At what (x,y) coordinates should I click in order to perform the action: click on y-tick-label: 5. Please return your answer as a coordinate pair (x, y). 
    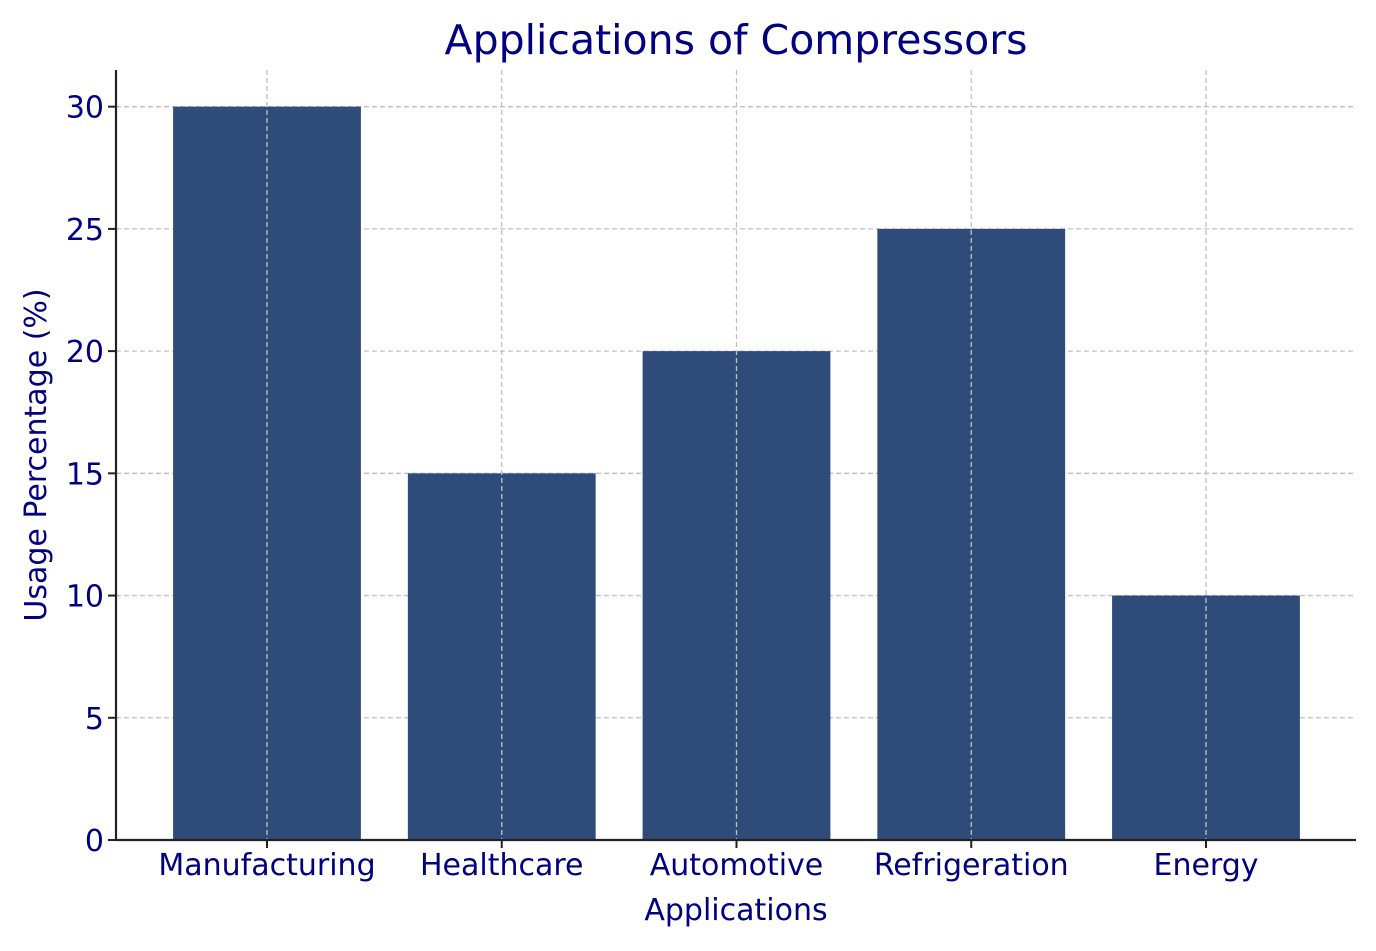
    Looking at the image, I should click on (94, 719).